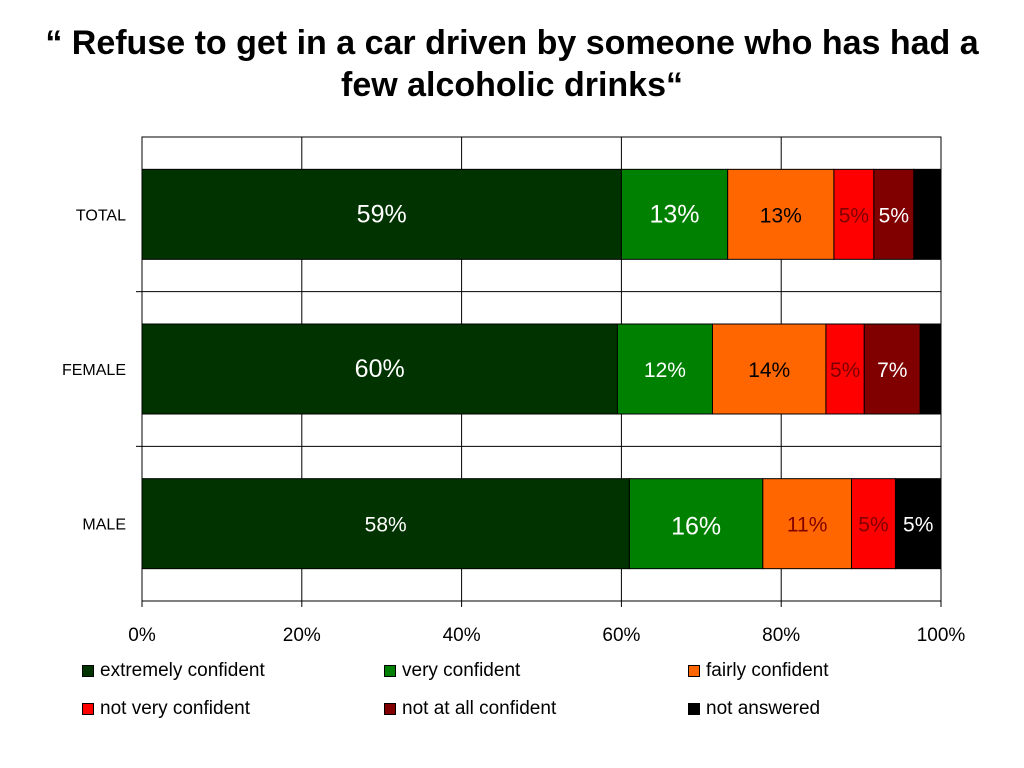 The width and height of the screenshot is (1024, 768). I want to click on legend-item: very confident, so click(452, 671).